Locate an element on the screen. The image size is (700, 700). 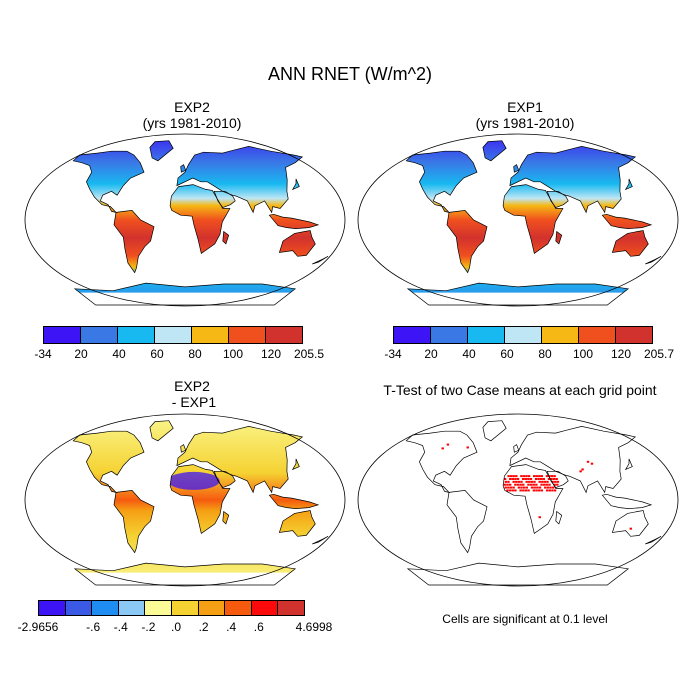
panel-title-exp1: EXP1 (yrs 1981-2010) is located at coordinates (525, 115).